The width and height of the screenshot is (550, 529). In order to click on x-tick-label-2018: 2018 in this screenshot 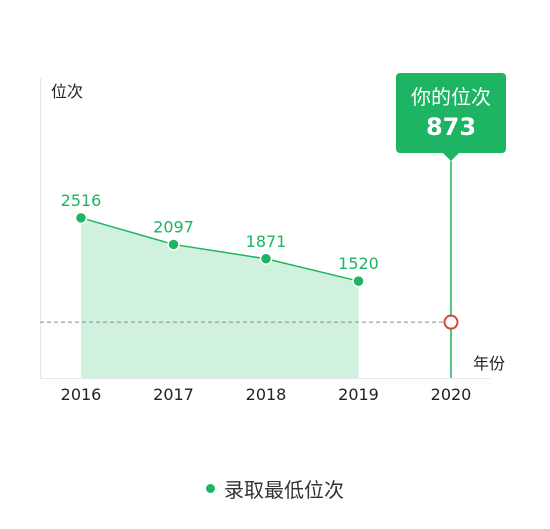, I will do `click(266, 394)`.